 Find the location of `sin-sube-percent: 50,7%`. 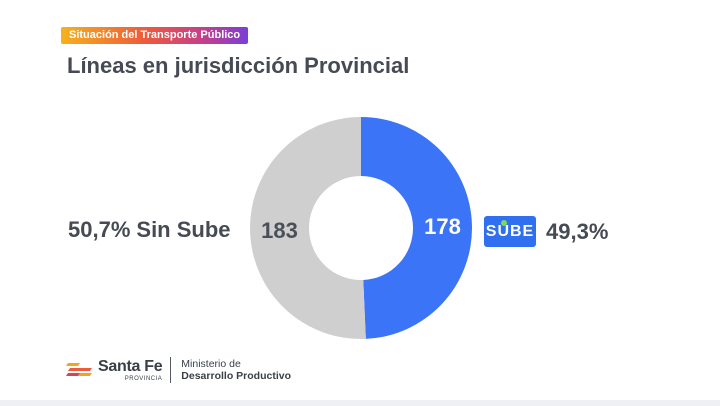

sin-sube-percent: 50,7% is located at coordinates (99, 229).